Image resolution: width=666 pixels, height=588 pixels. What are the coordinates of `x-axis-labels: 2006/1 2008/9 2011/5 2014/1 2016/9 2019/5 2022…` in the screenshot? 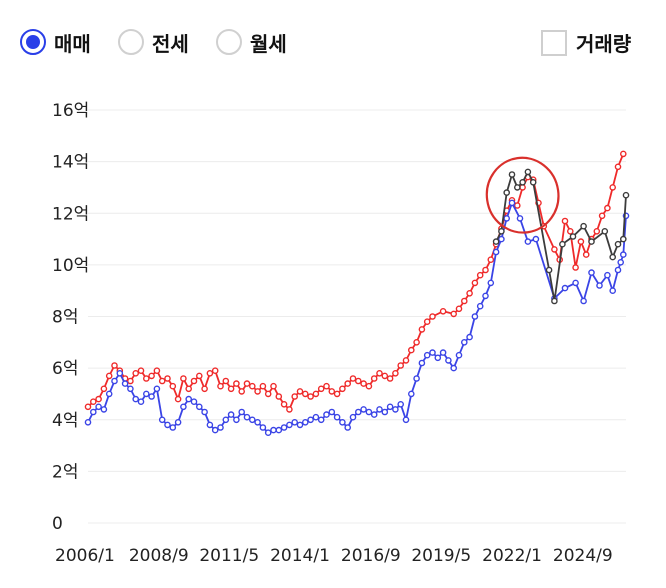 It's located at (334, 556).